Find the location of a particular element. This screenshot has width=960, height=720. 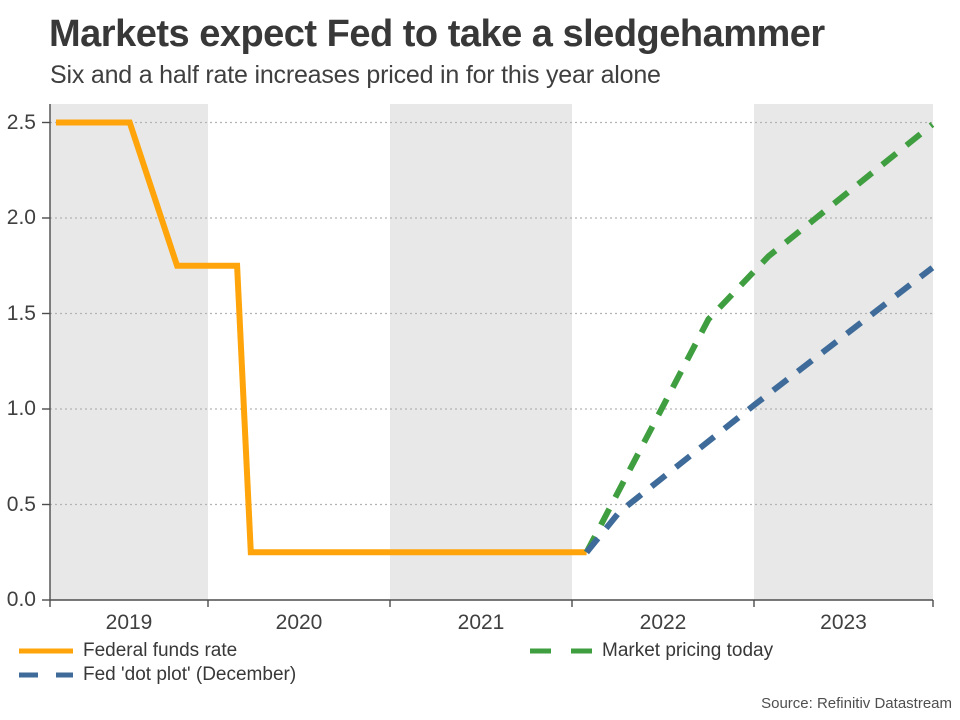

x-tick-label: 2023 is located at coordinates (843, 622).